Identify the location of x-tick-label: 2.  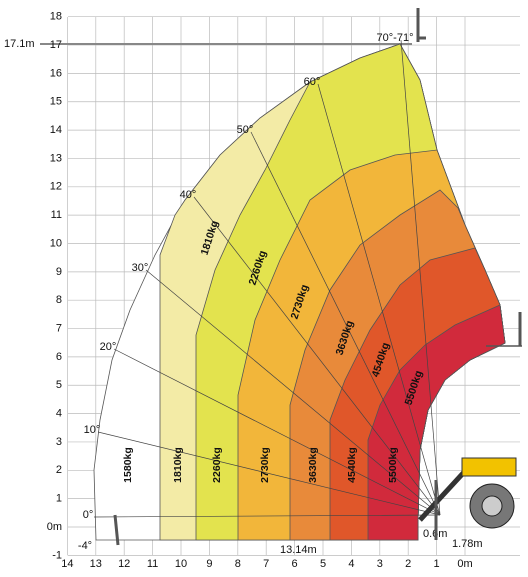
(408, 564).